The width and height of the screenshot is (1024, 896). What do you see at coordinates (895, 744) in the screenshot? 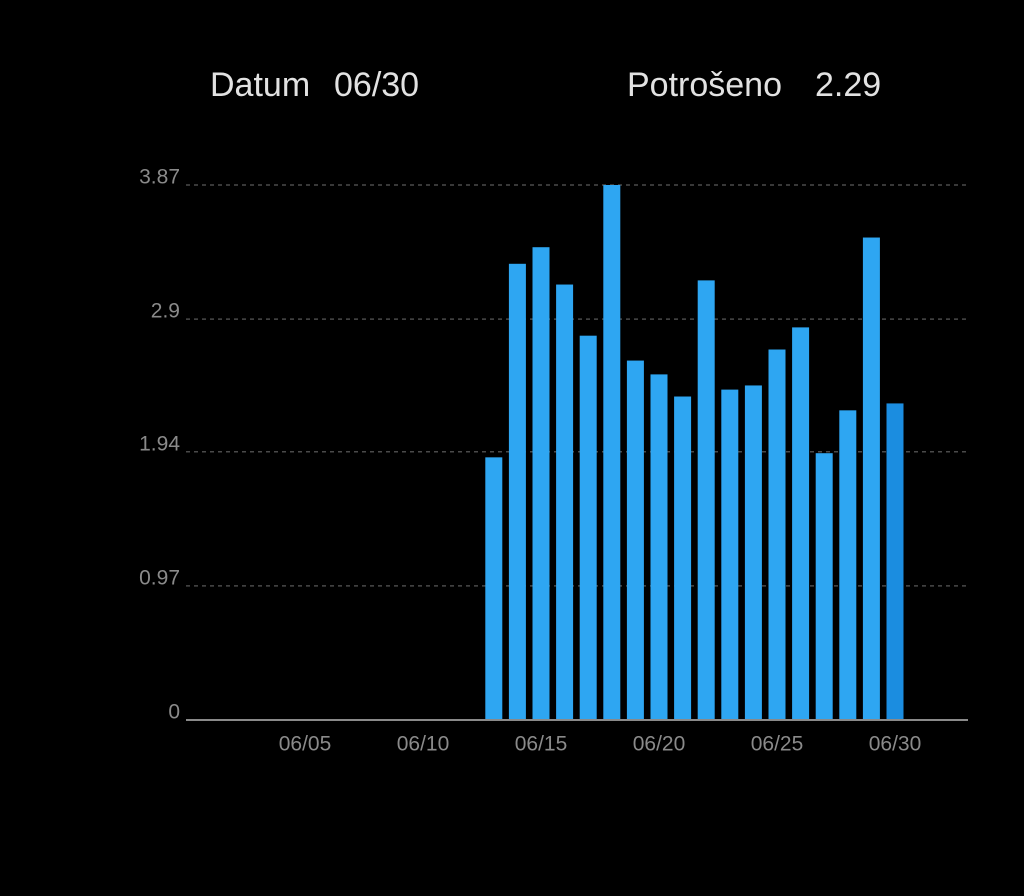
I see `x-tick-label: 06/30` at bounding box center [895, 744].